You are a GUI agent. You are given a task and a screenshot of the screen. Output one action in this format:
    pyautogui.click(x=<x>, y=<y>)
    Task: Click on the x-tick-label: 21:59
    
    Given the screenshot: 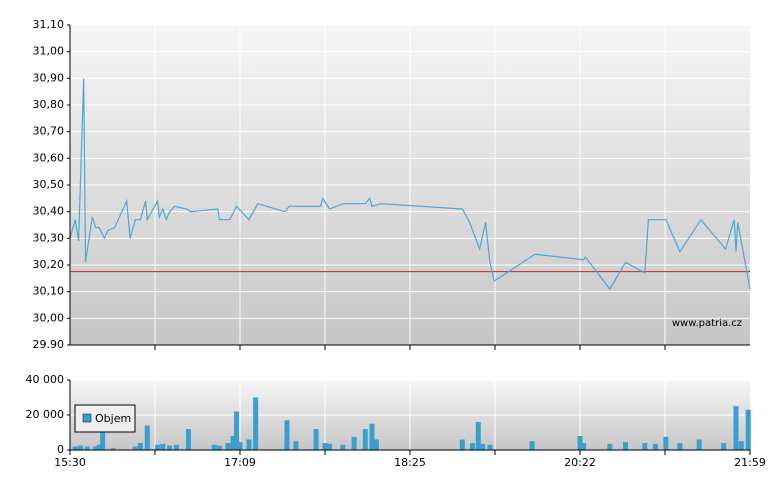 What is the action you would take?
    pyautogui.click(x=750, y=462)
    